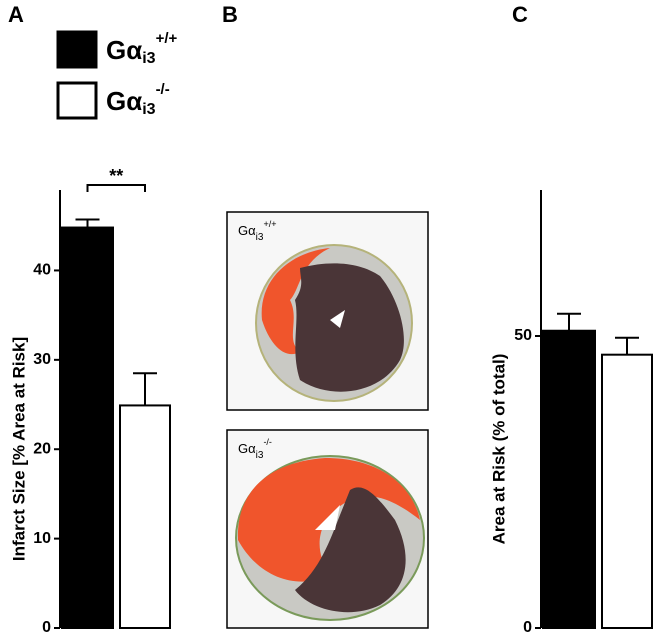 This screenshot has height=642, width=664. I want to click on significance-label: **, so click(116, 176).